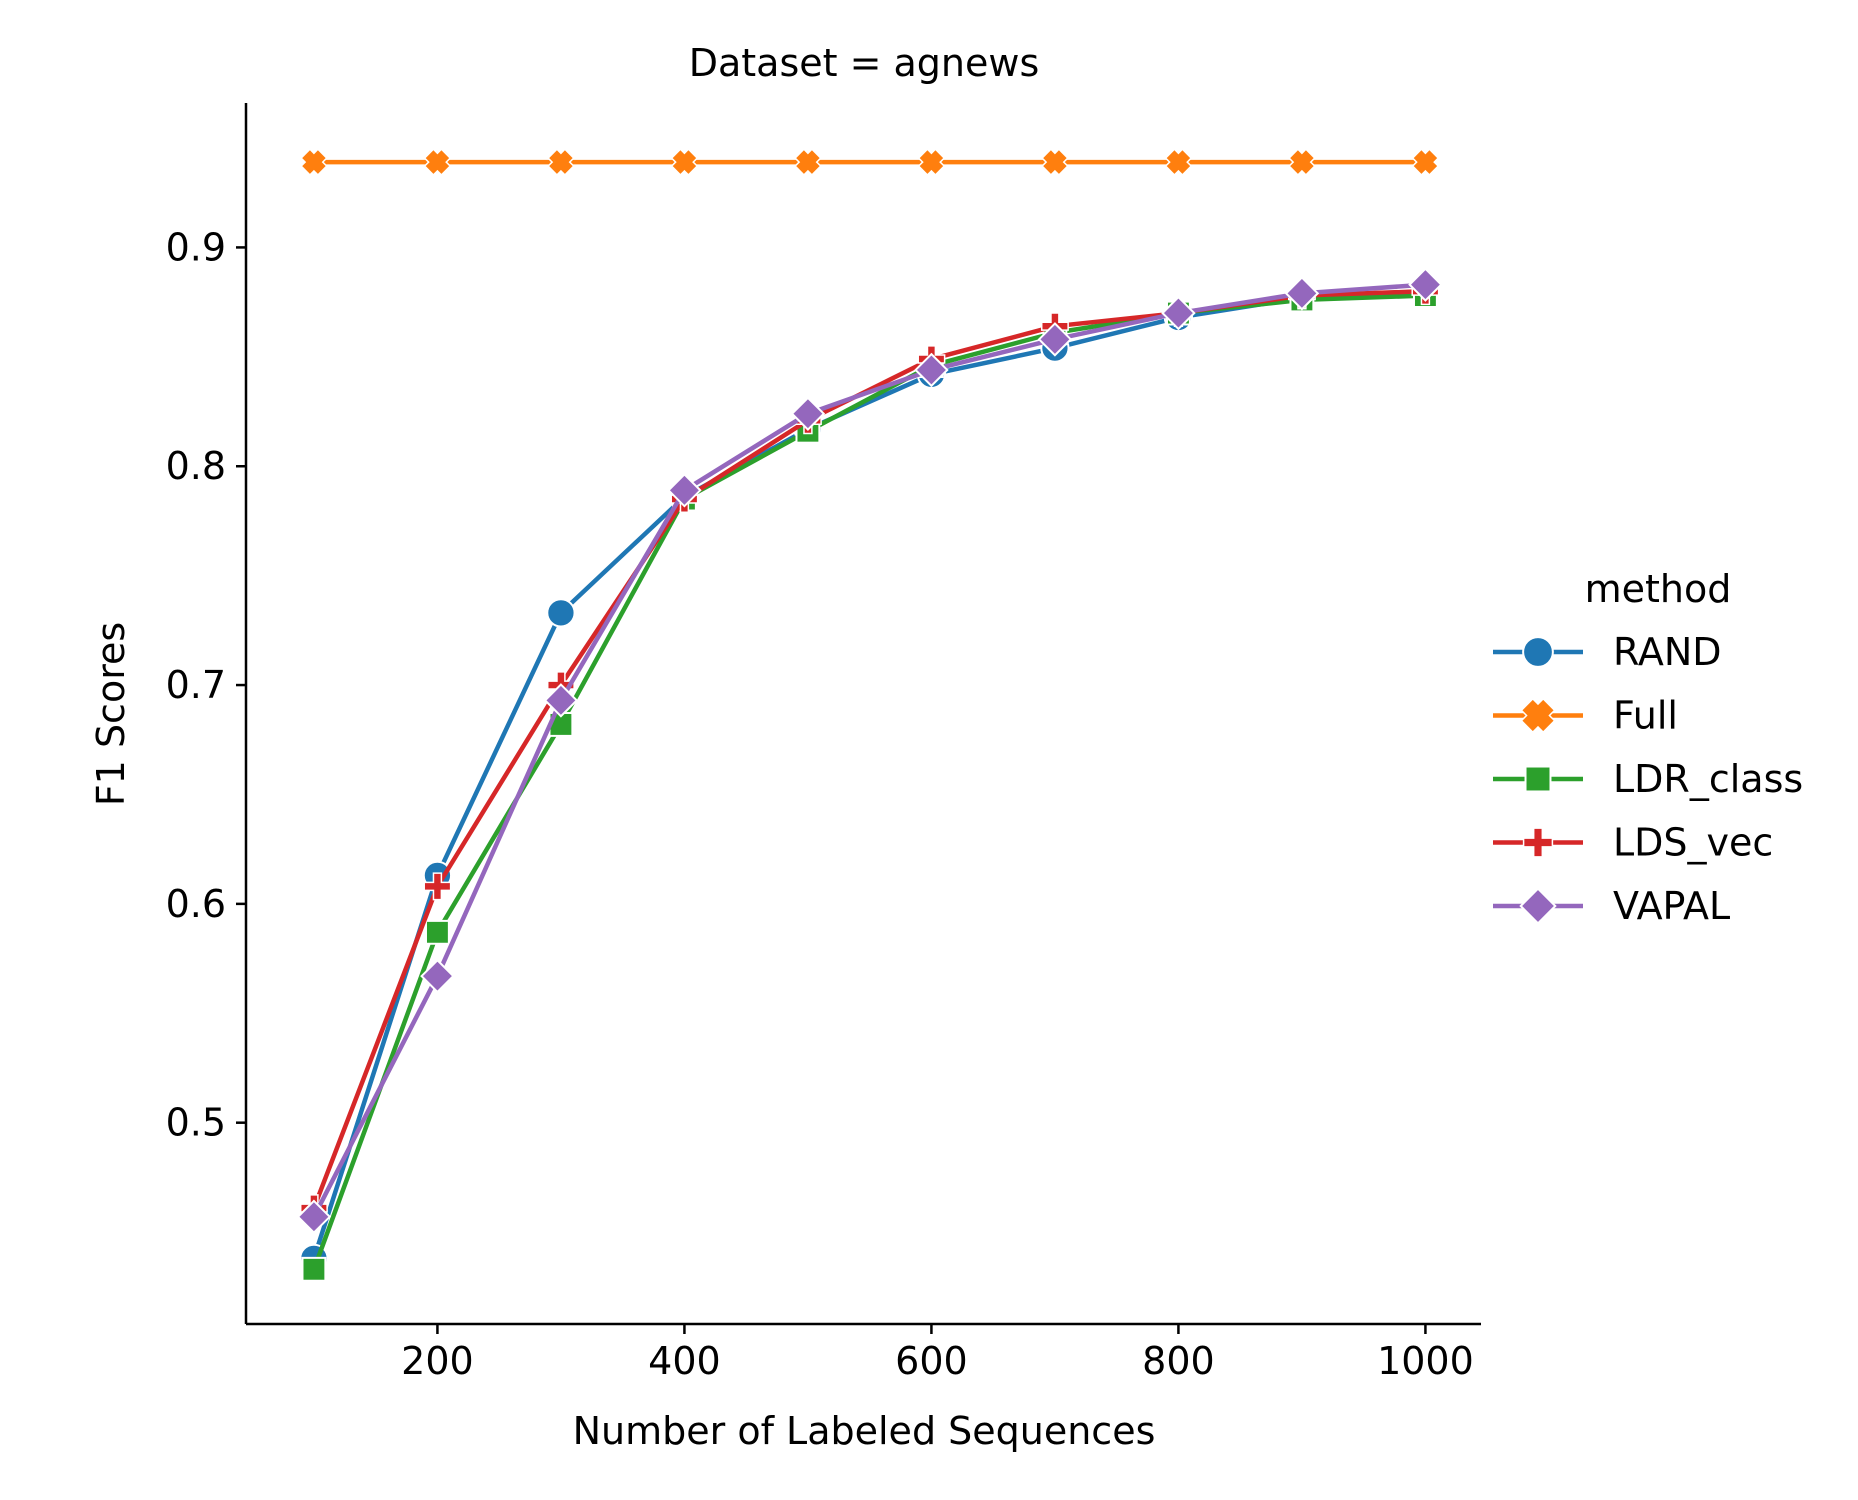 This screenshot has height=1500, width=1858. I want to click on x-axis-label: Number of Labeled Sequences, so click(864, 1431).